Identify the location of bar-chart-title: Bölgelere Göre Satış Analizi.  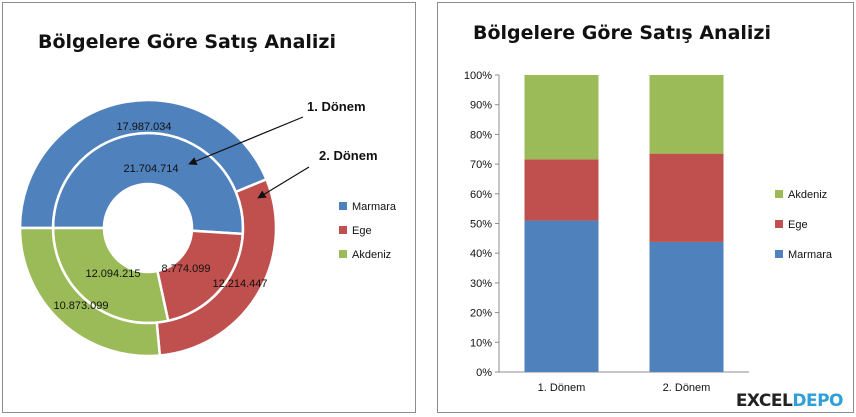
(622, 33).